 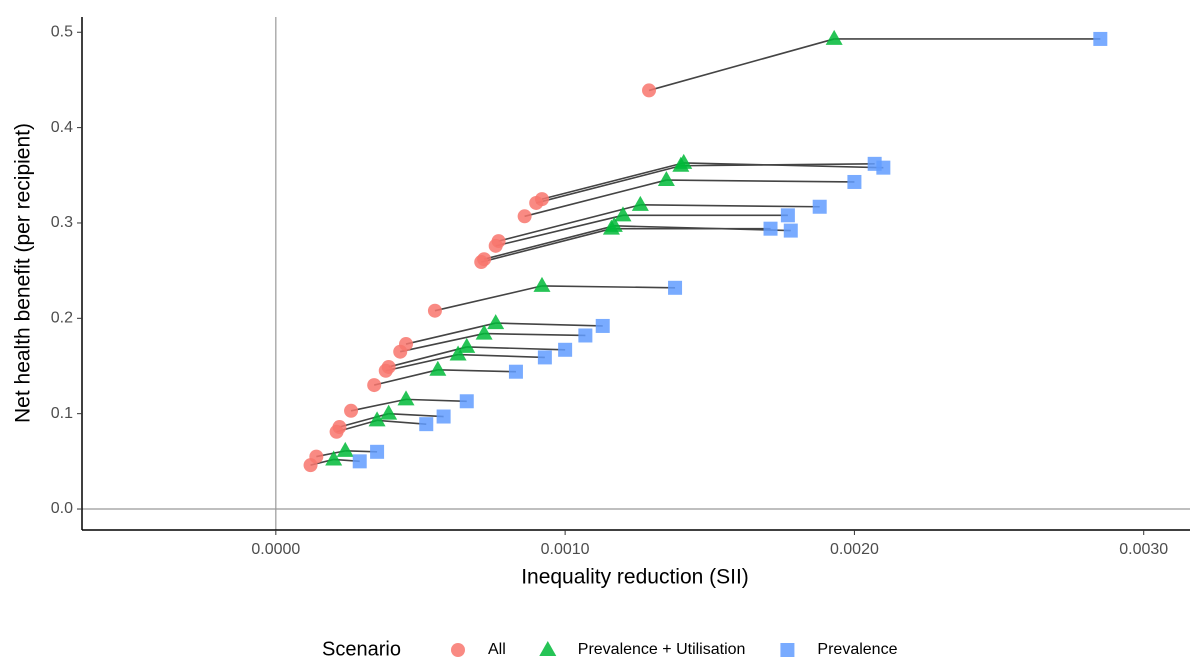 I want to click on legend-label: Prevalence + Utilisation, so click(x=662, y=649).